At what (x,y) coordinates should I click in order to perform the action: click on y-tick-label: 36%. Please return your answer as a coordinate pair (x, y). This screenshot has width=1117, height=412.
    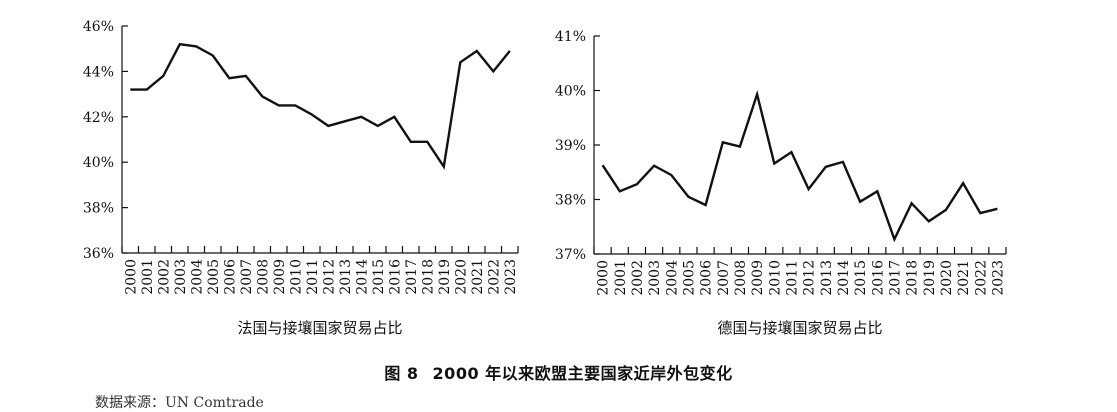
    Looking at the image, I should click on (98, 254).